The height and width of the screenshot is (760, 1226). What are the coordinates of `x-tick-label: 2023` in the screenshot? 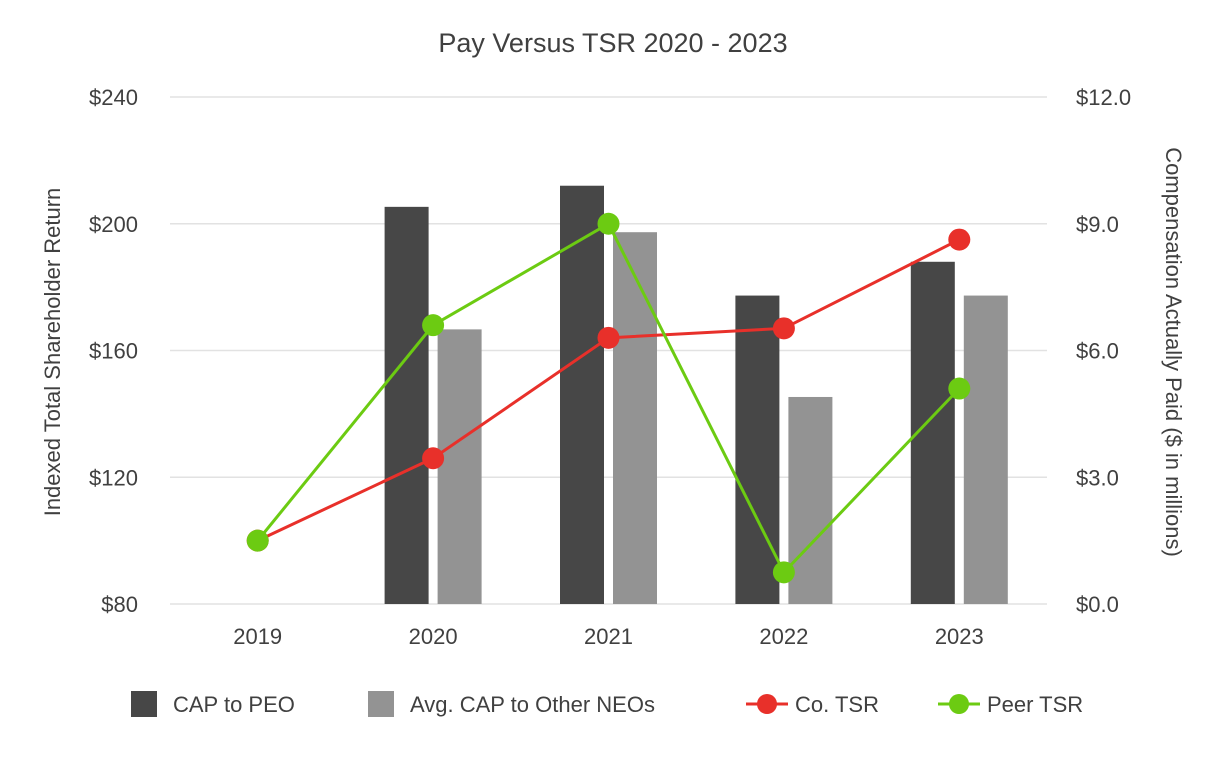 It's located at (959, 636).